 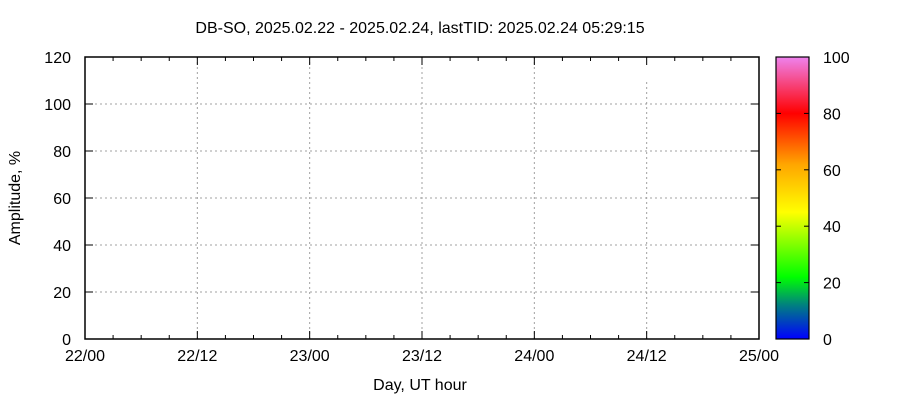 What do you see at coordinates (62, 246) in the screenshot?
I see `y-tick-label: 40` at bounding box center [62, 246].